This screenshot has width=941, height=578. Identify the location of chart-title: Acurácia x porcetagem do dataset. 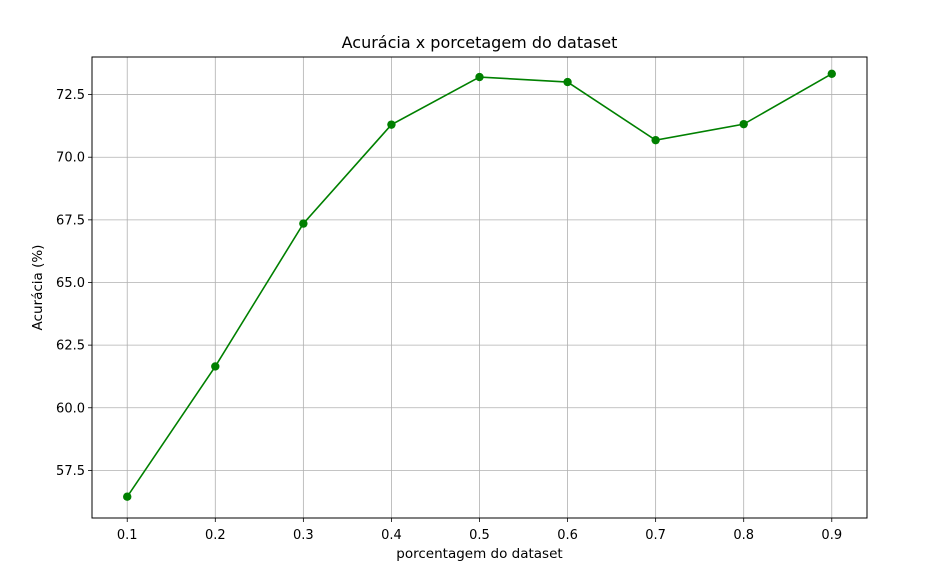
(480, 42).